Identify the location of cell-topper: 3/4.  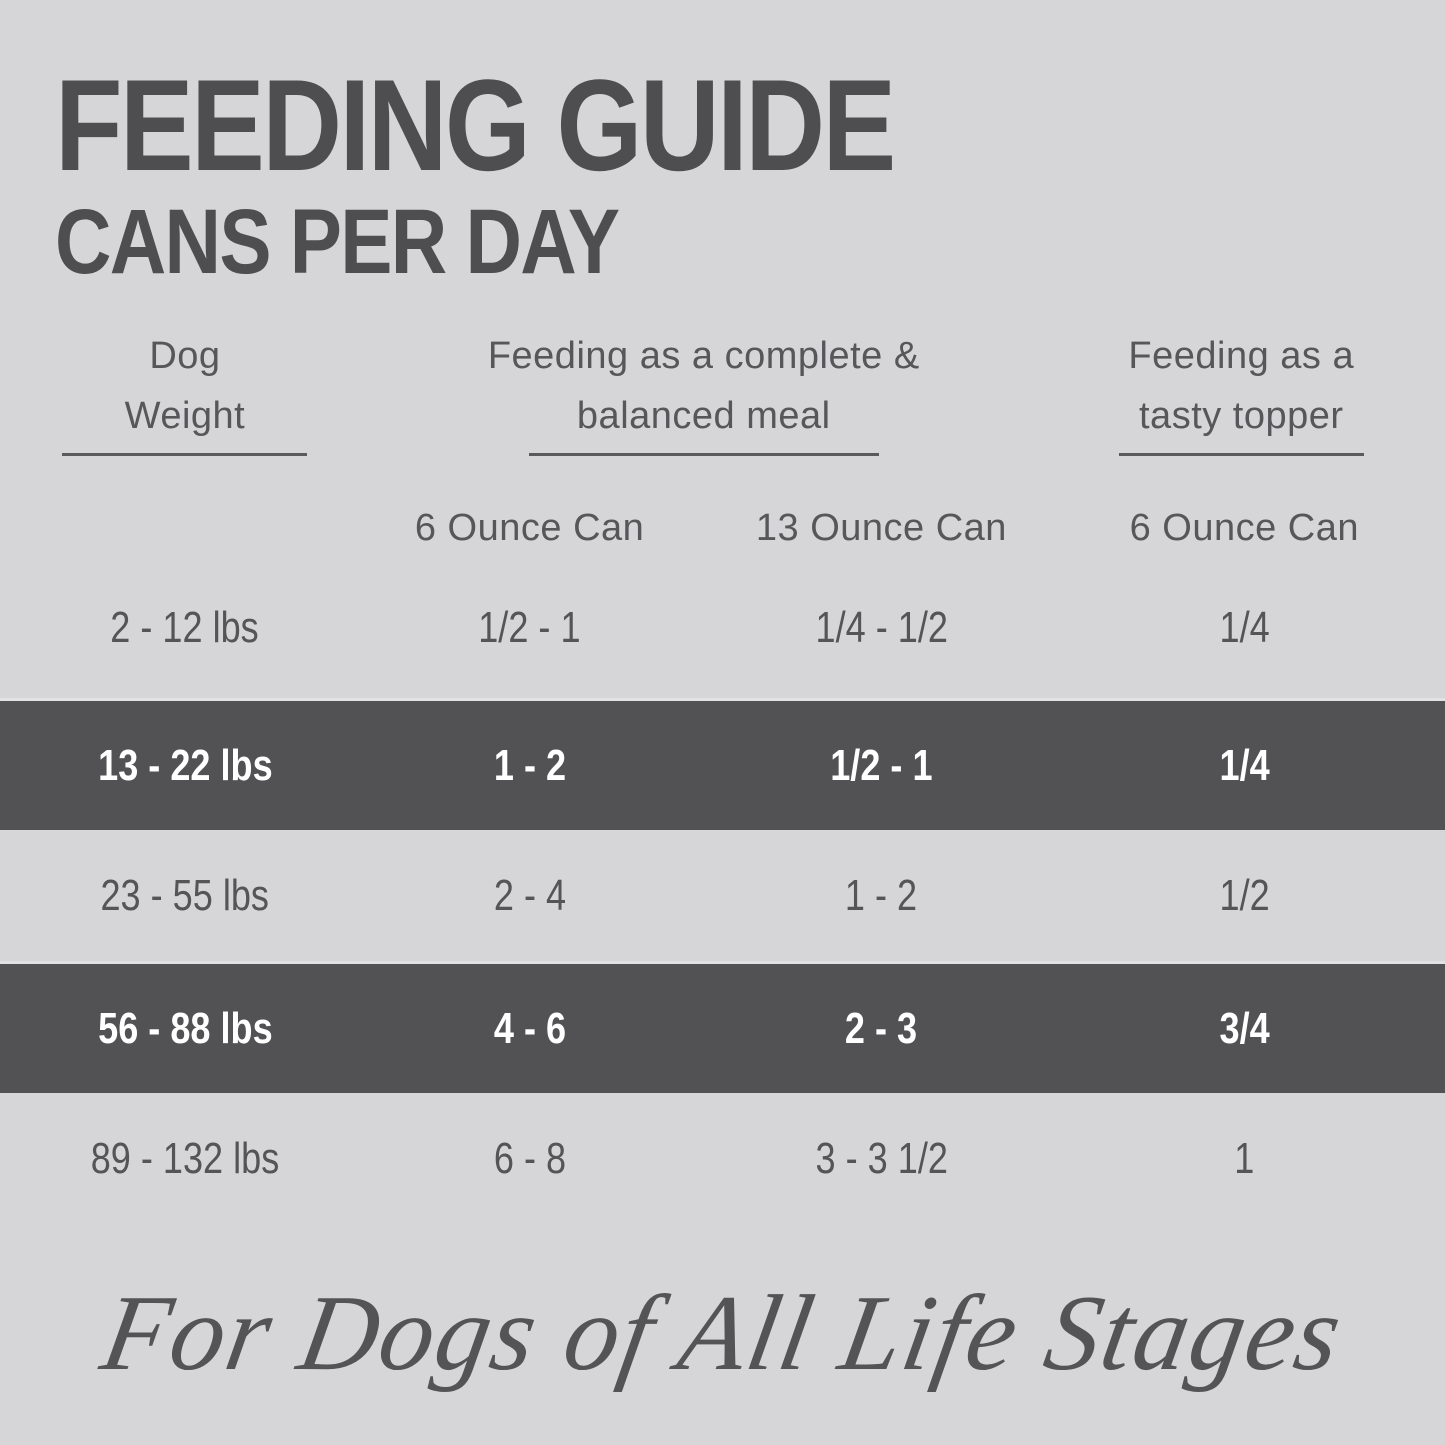
(1244, 1029).